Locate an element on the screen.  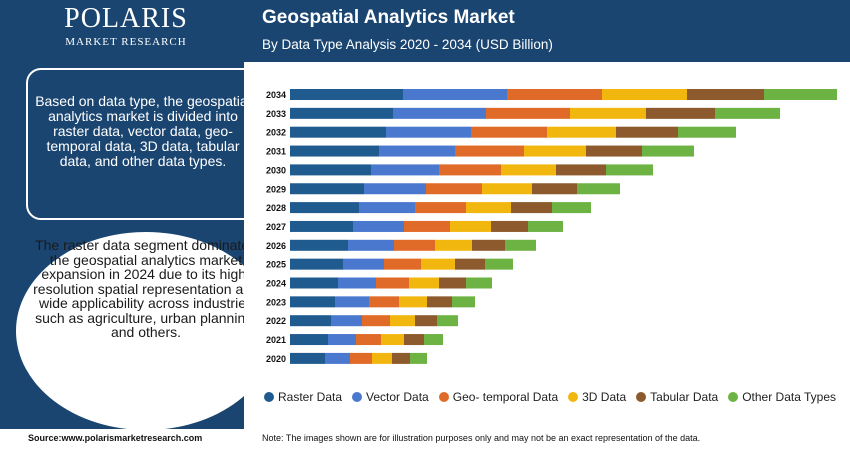
footer is located at coordinates (425, 440).